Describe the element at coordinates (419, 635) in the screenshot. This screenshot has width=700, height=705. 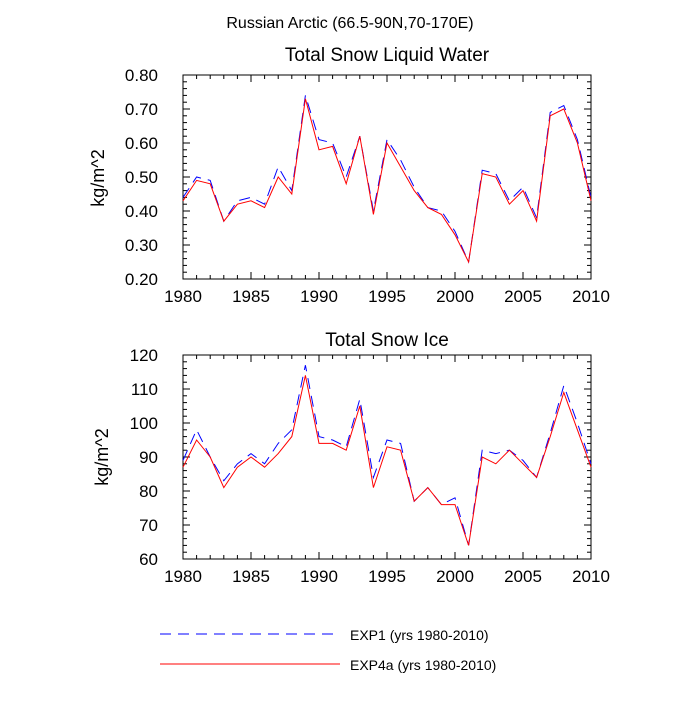
I see `legend-label-exp1: EXP1 (yrs 1980-2010)` at that location.